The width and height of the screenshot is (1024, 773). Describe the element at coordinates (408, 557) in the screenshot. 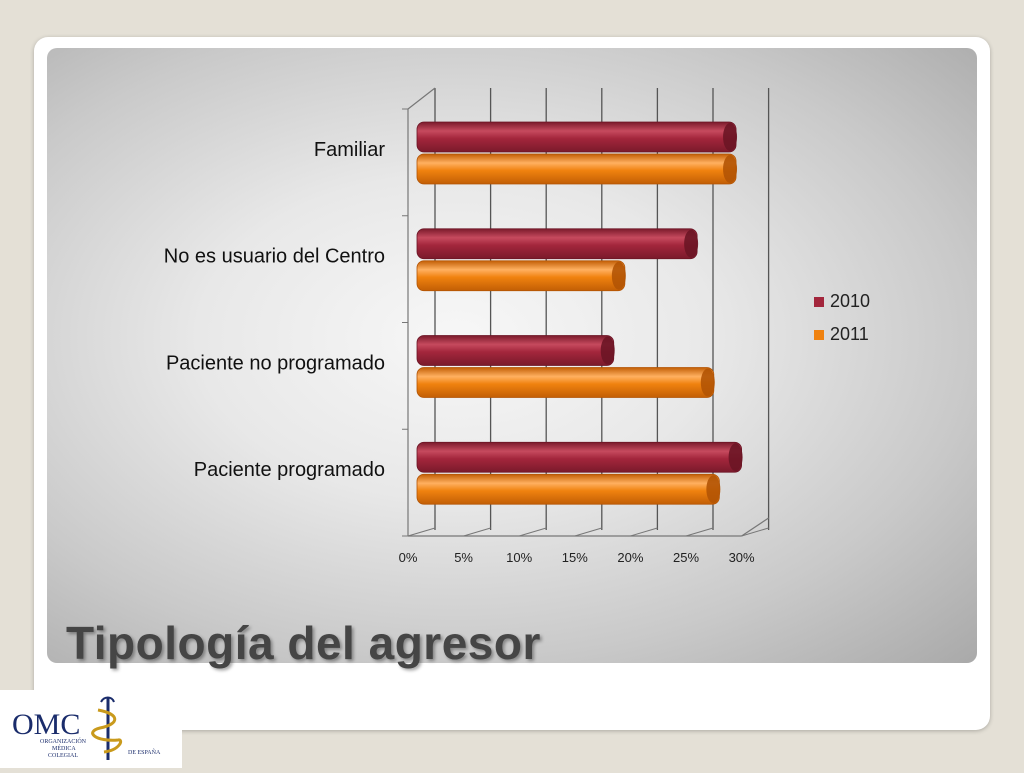

I see `x-tick-label: 0%` at that location.